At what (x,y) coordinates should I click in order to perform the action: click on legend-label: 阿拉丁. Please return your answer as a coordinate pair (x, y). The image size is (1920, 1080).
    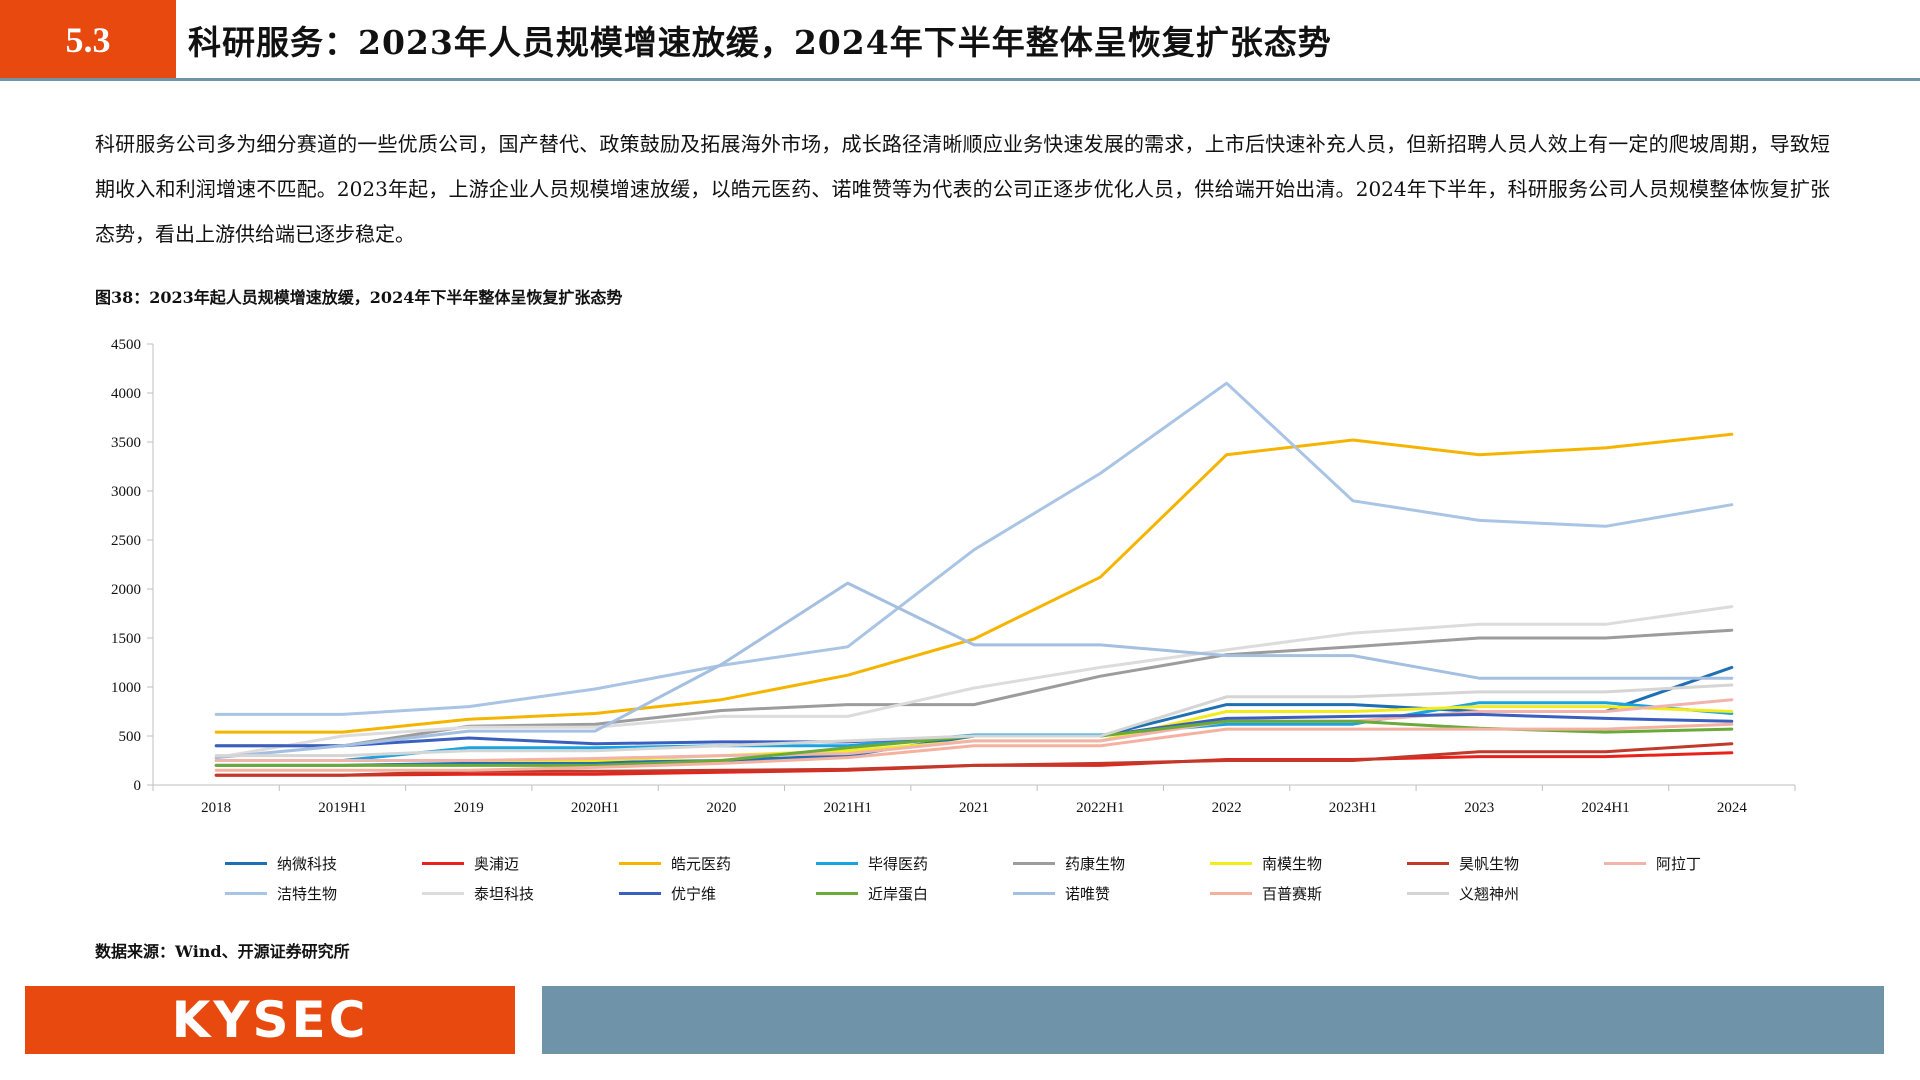
    Looking at the image, I should click on (1679, 864).